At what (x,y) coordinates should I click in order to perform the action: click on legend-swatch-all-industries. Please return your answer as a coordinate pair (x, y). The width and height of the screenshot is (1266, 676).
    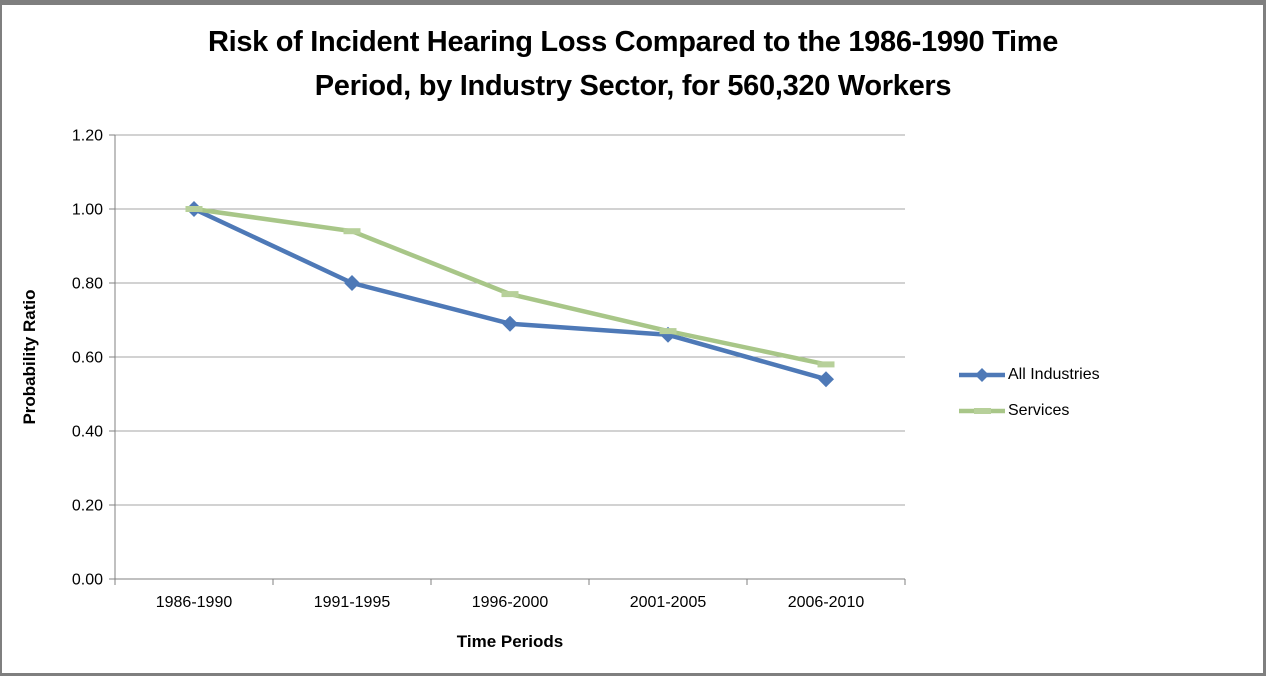
    Looking at the image, I should click on (982, 375).